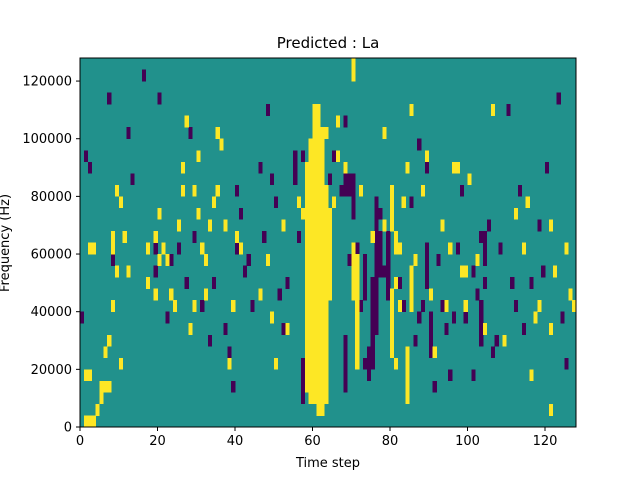 This screenshot has height=480, width=640. Describe the element at coordinates (80, 441) in the screenshot. I see `x-tick-label: 0` at that location.